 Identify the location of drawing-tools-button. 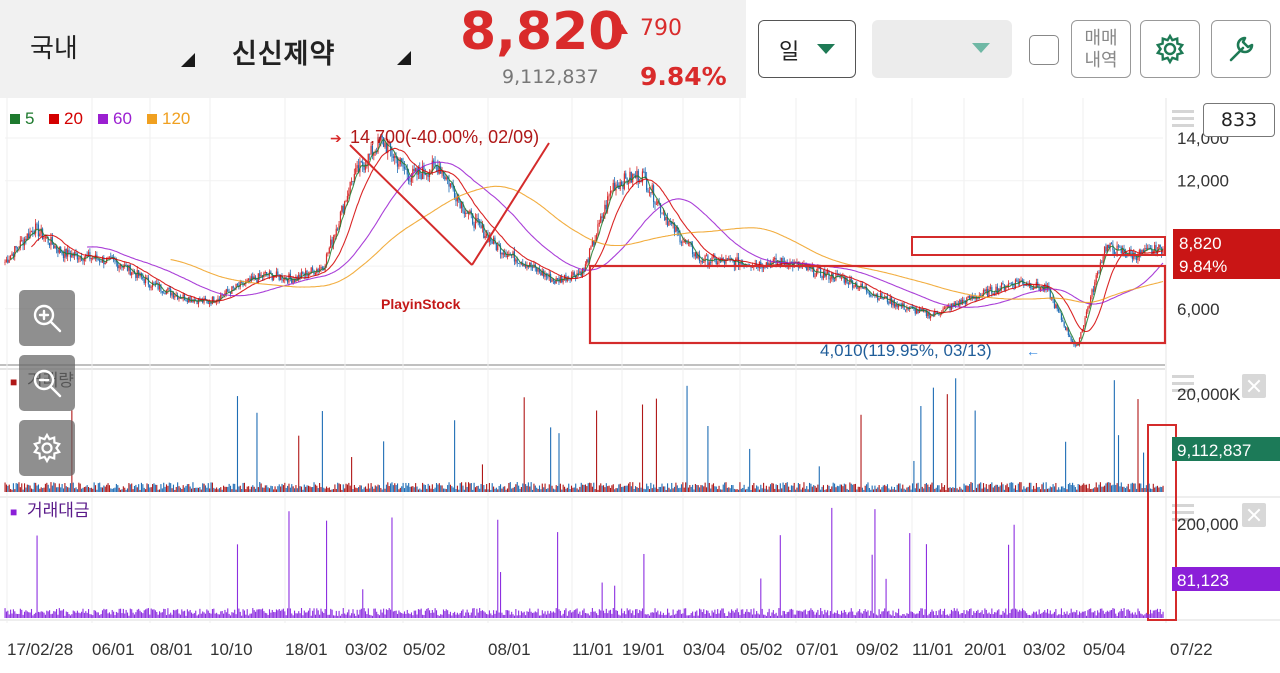
(1241, 49).